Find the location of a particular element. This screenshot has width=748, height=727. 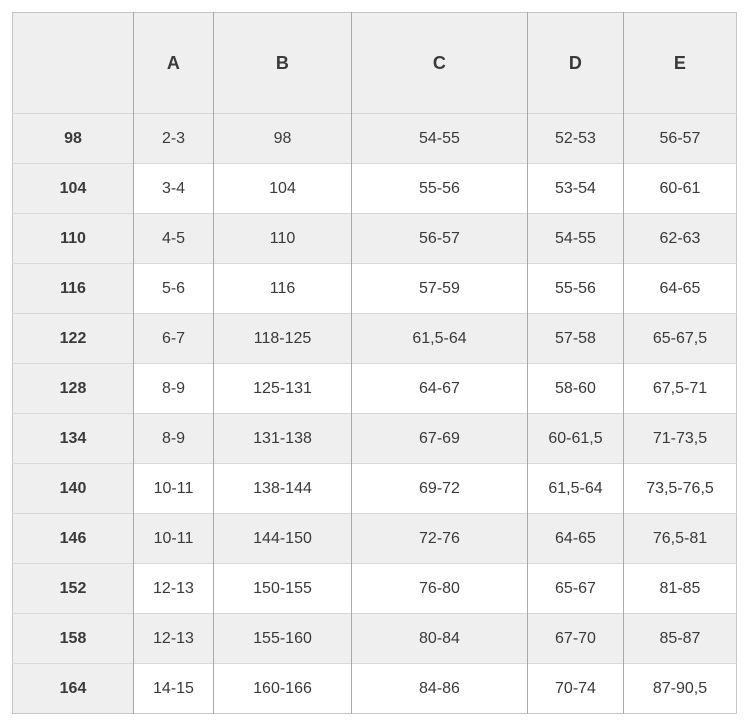

cell: 65-67,5 is located at coordinates (680, 338).